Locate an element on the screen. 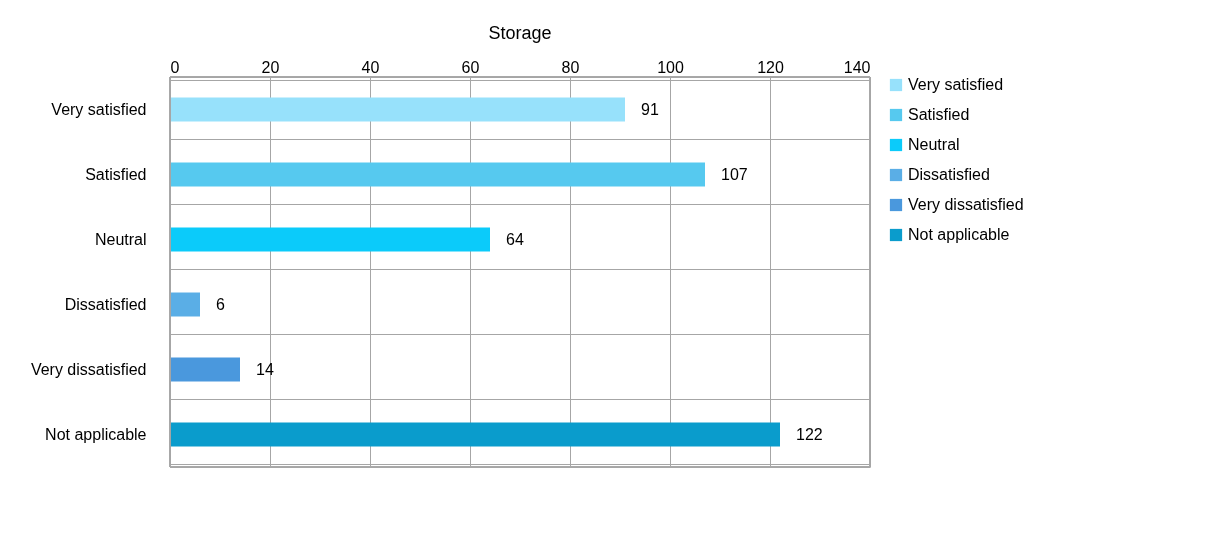 The width and height of the screenshot is (1219, 556). y-tick-label: Very dissatisfied is located at coordinates (88, 369).